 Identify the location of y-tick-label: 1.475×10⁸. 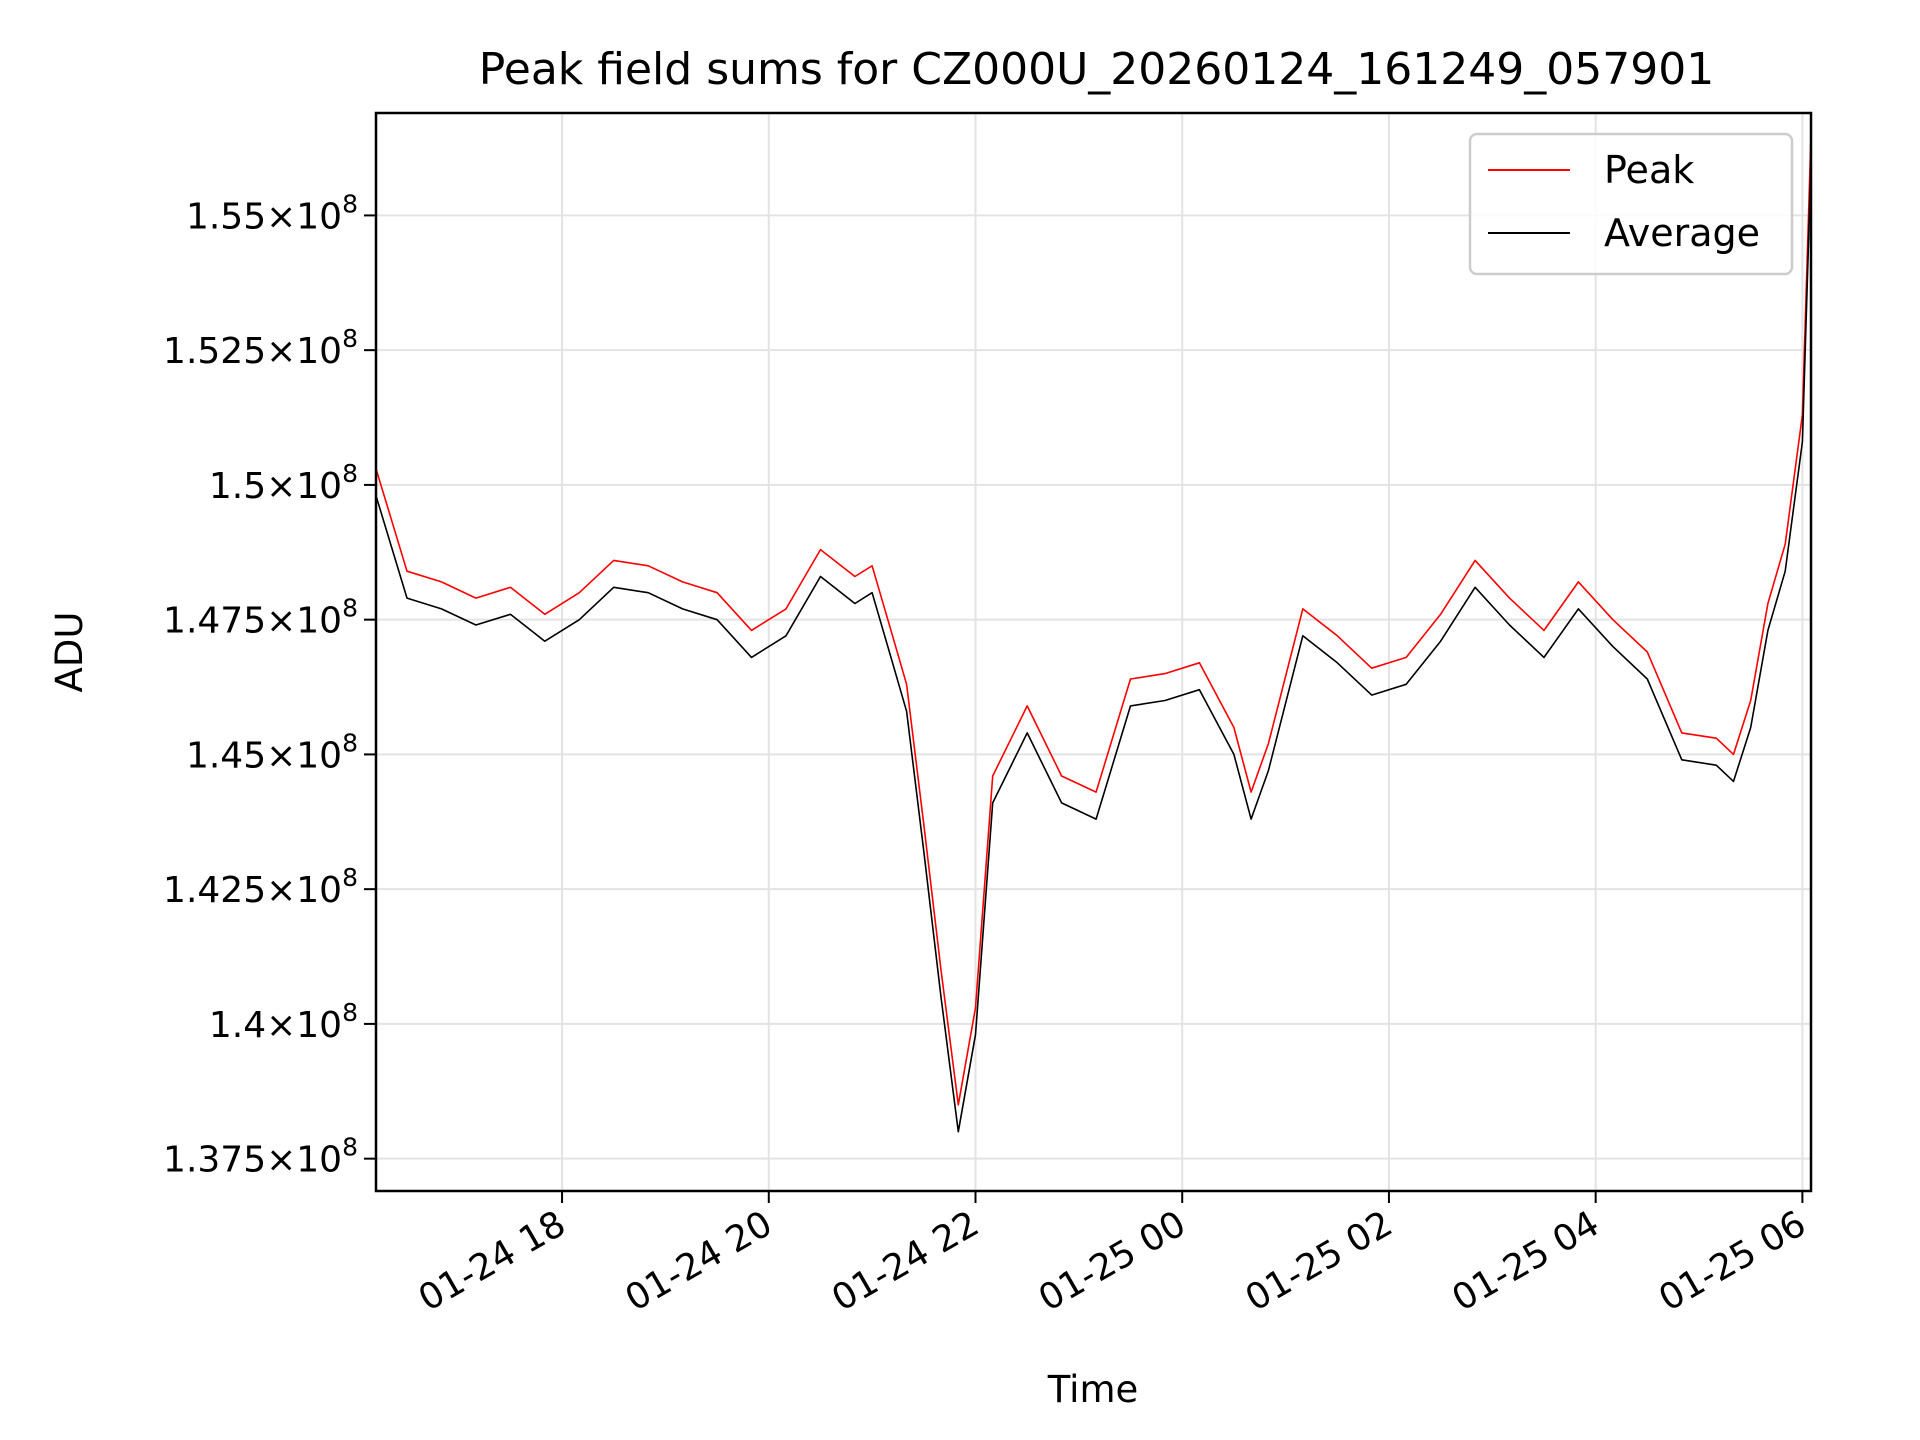
(260, 618).